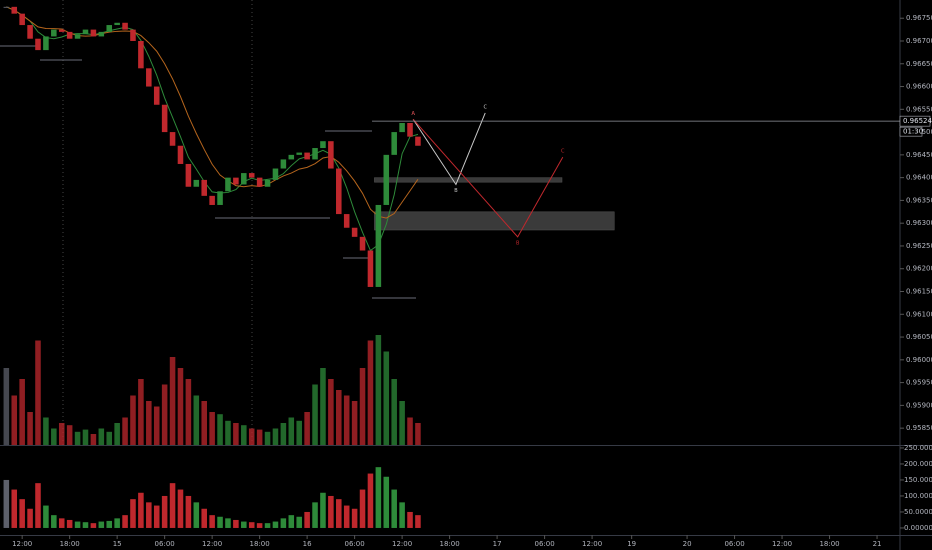 This screenshot has height=550, width=932. Describe the element at coordinates (687, 544) in the screenshot. I see `x-tick-label: 20` at that location.